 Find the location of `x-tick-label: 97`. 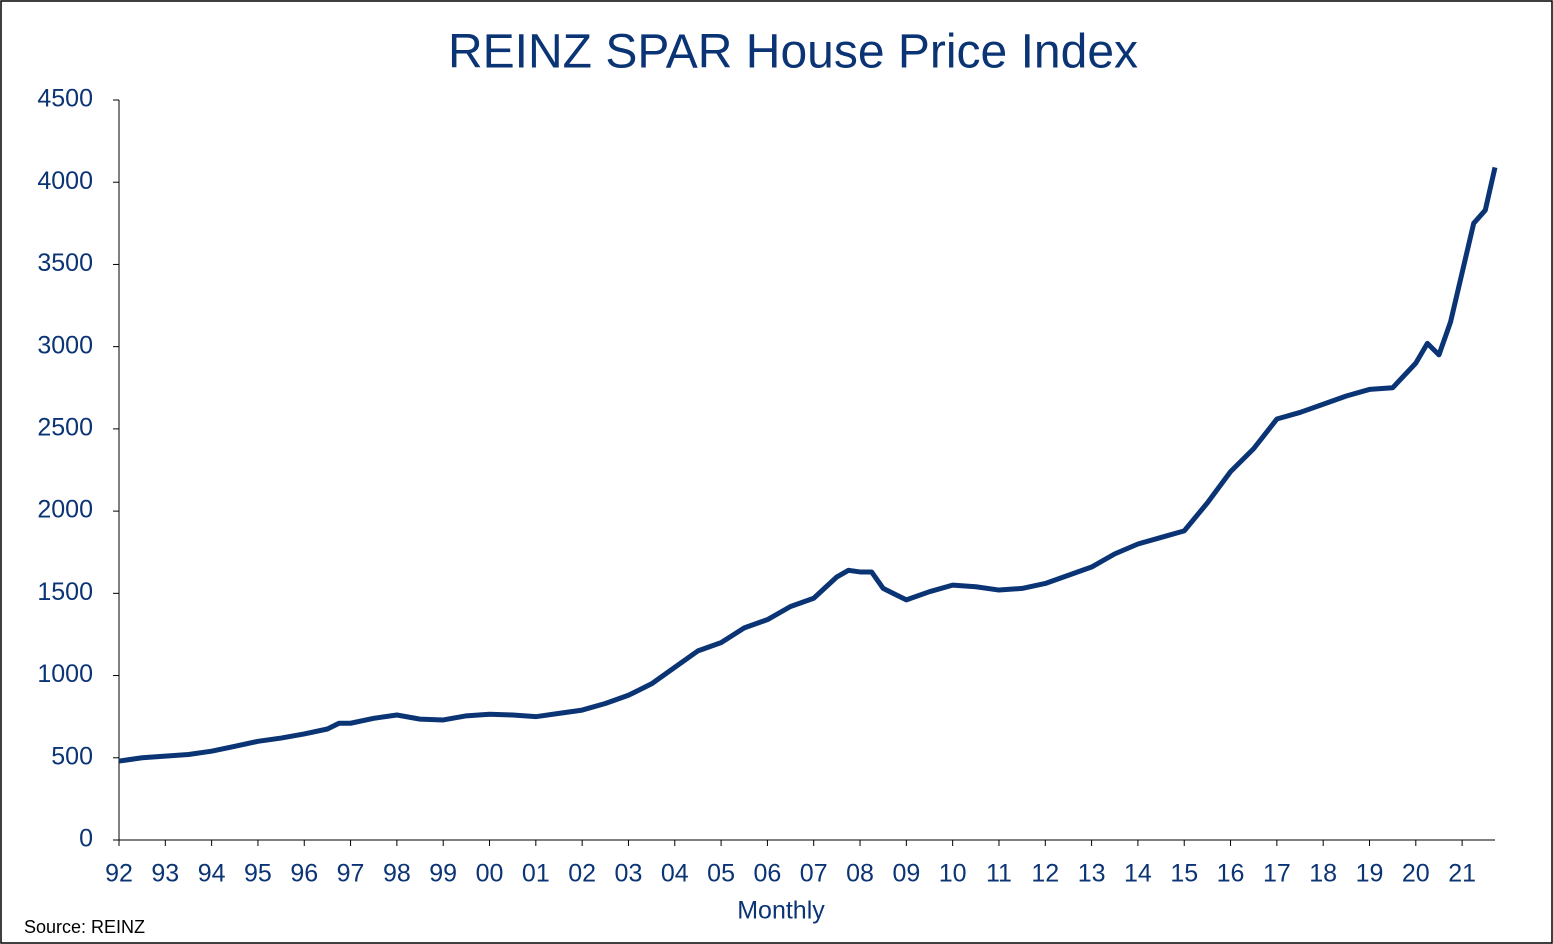

x-tick-label: 97 is located at coordinates (351, 874).